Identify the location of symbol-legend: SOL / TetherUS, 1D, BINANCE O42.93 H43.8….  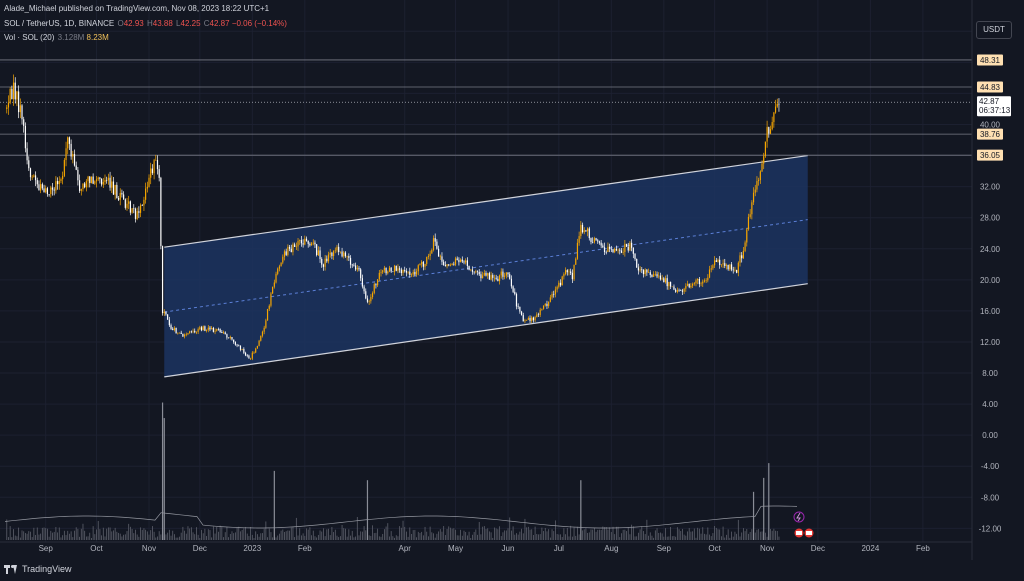
(145, 30).